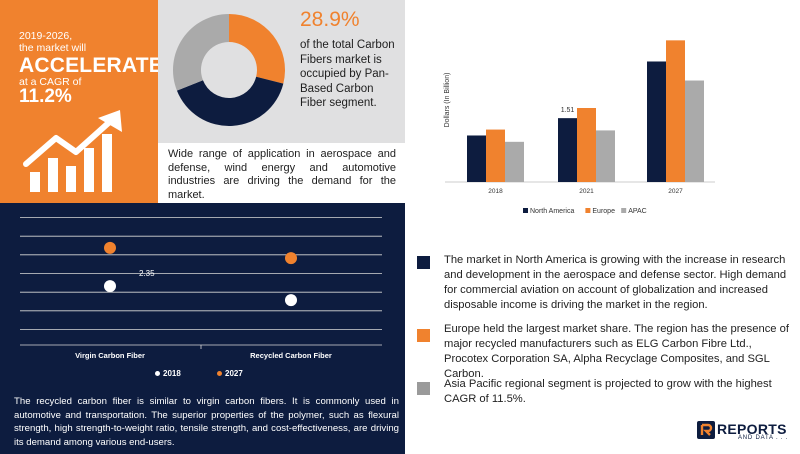 The width and height of the screenshot is (800, 454). I want to click on cagr-intro: 2019-2026, the market will, so click(52, 42).